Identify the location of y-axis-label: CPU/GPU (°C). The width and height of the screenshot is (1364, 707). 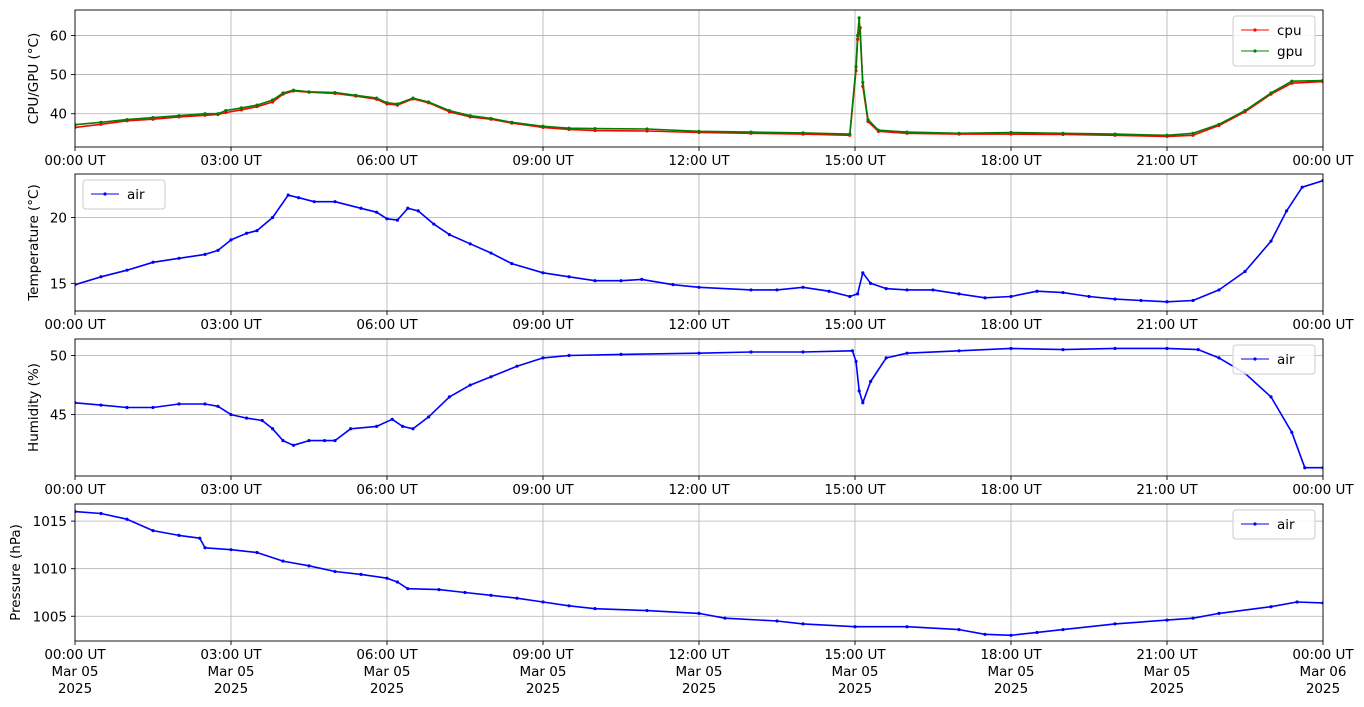
(34, 78).